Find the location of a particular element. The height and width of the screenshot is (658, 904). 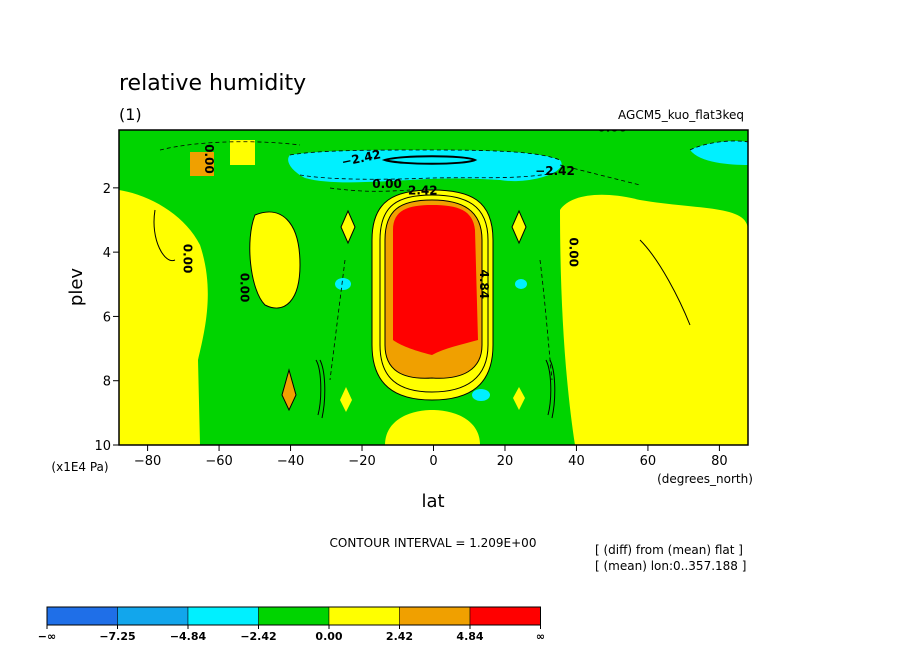

contour-label: 4.84 is located at coordinates (484, 284).